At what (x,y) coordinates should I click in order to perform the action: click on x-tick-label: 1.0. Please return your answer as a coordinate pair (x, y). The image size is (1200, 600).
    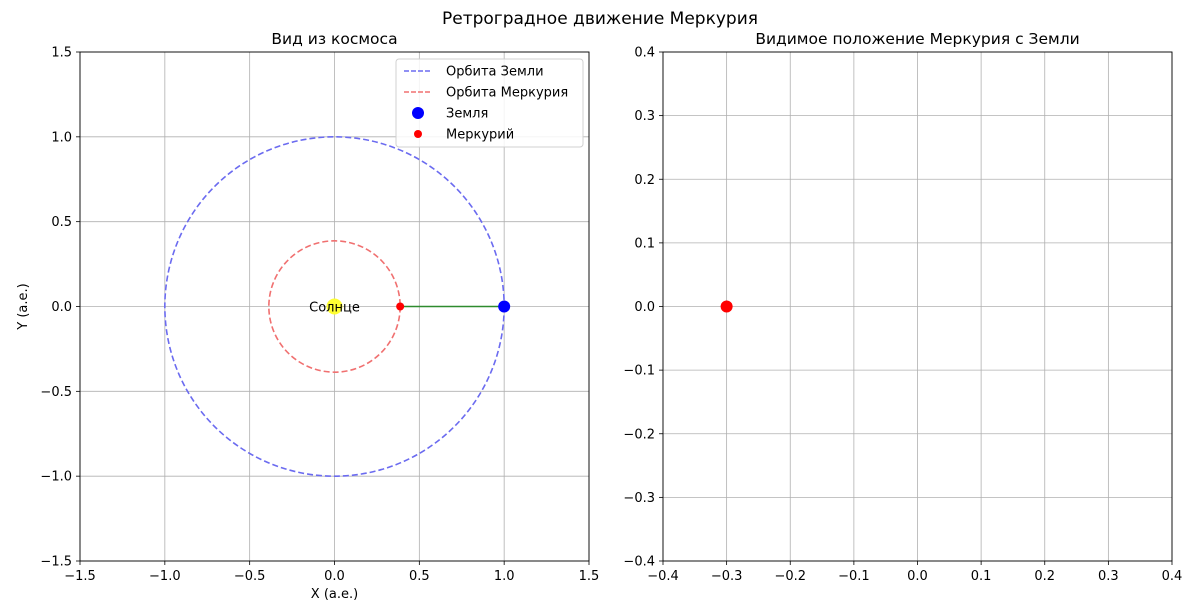
    Looking at the image, I should click on (504, 576).